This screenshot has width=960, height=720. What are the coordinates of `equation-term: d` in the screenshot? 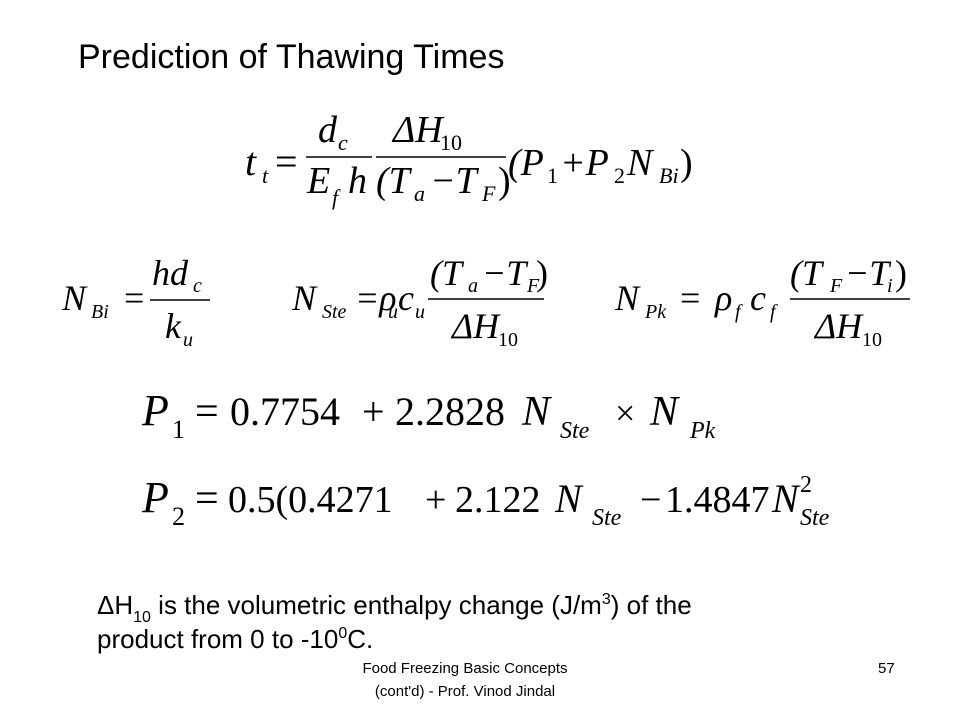 It's located at (328, 130).